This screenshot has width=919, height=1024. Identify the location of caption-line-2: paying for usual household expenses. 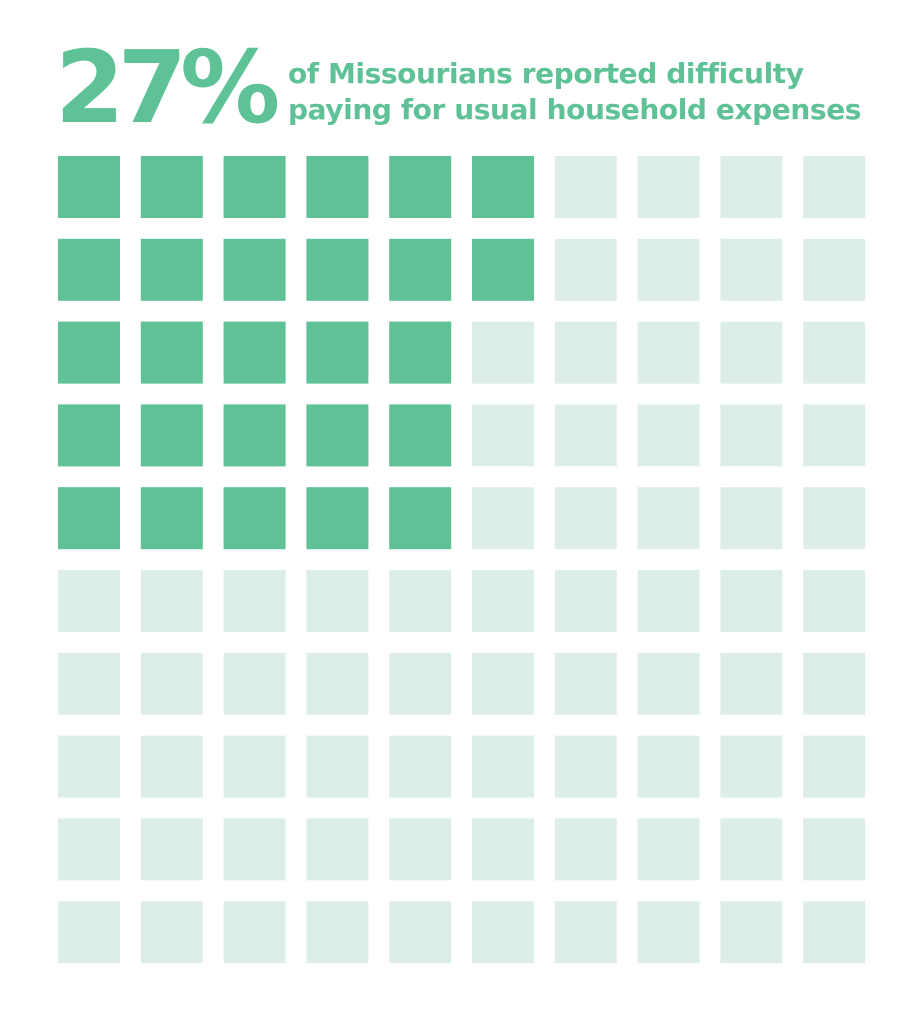
(575, 109).